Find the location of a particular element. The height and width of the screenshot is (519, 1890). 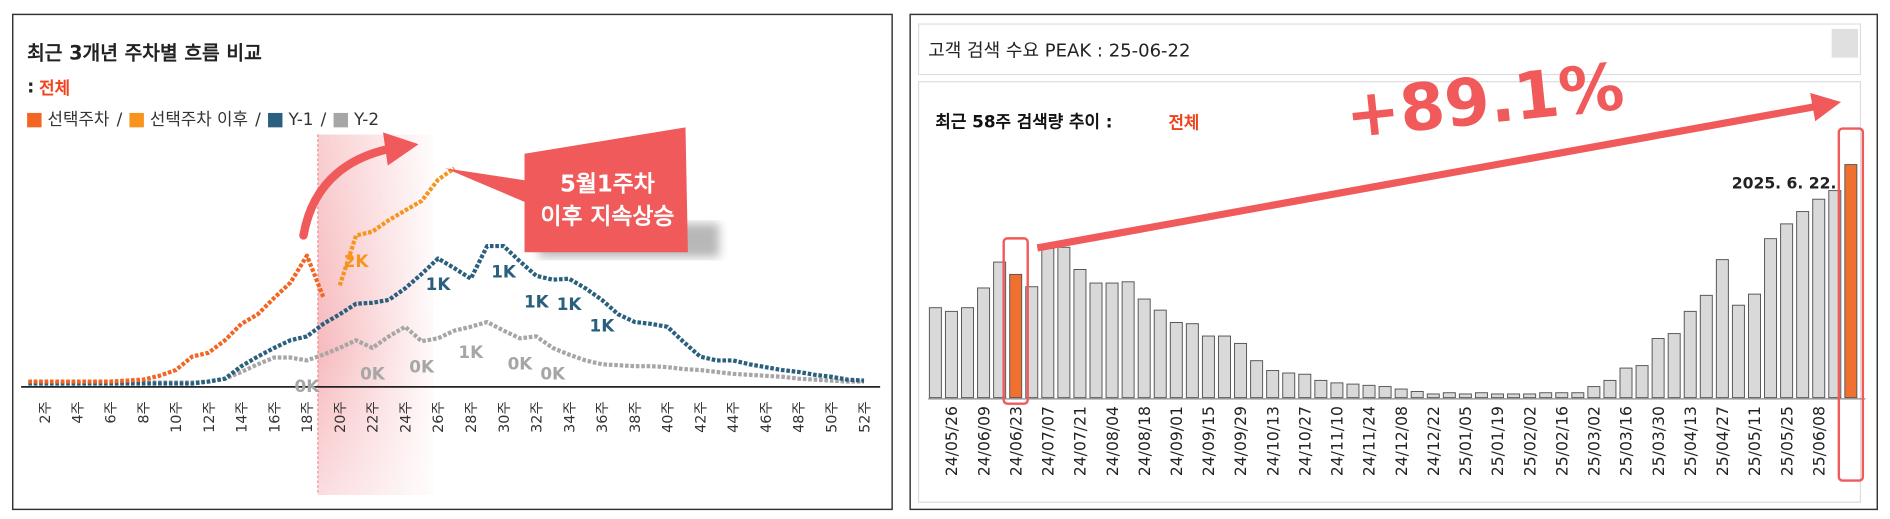

legend-label: Y-1 is located at coordinates (300, 119).